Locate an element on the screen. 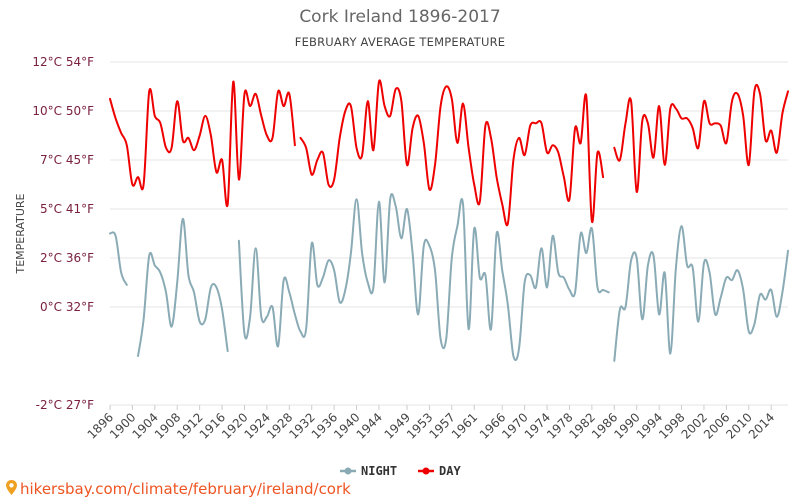 The height and width of the screenshot is (500, 800). x-tick-label: 1944 is located at coordinates (369, 425).